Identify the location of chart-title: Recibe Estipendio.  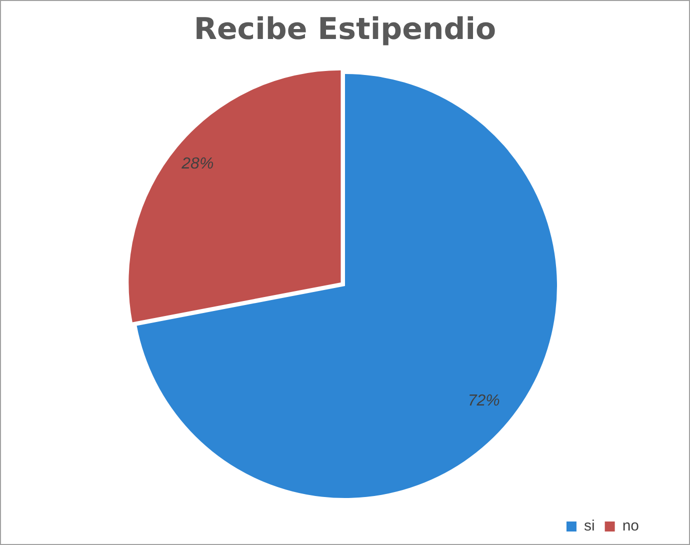
(345, 29).